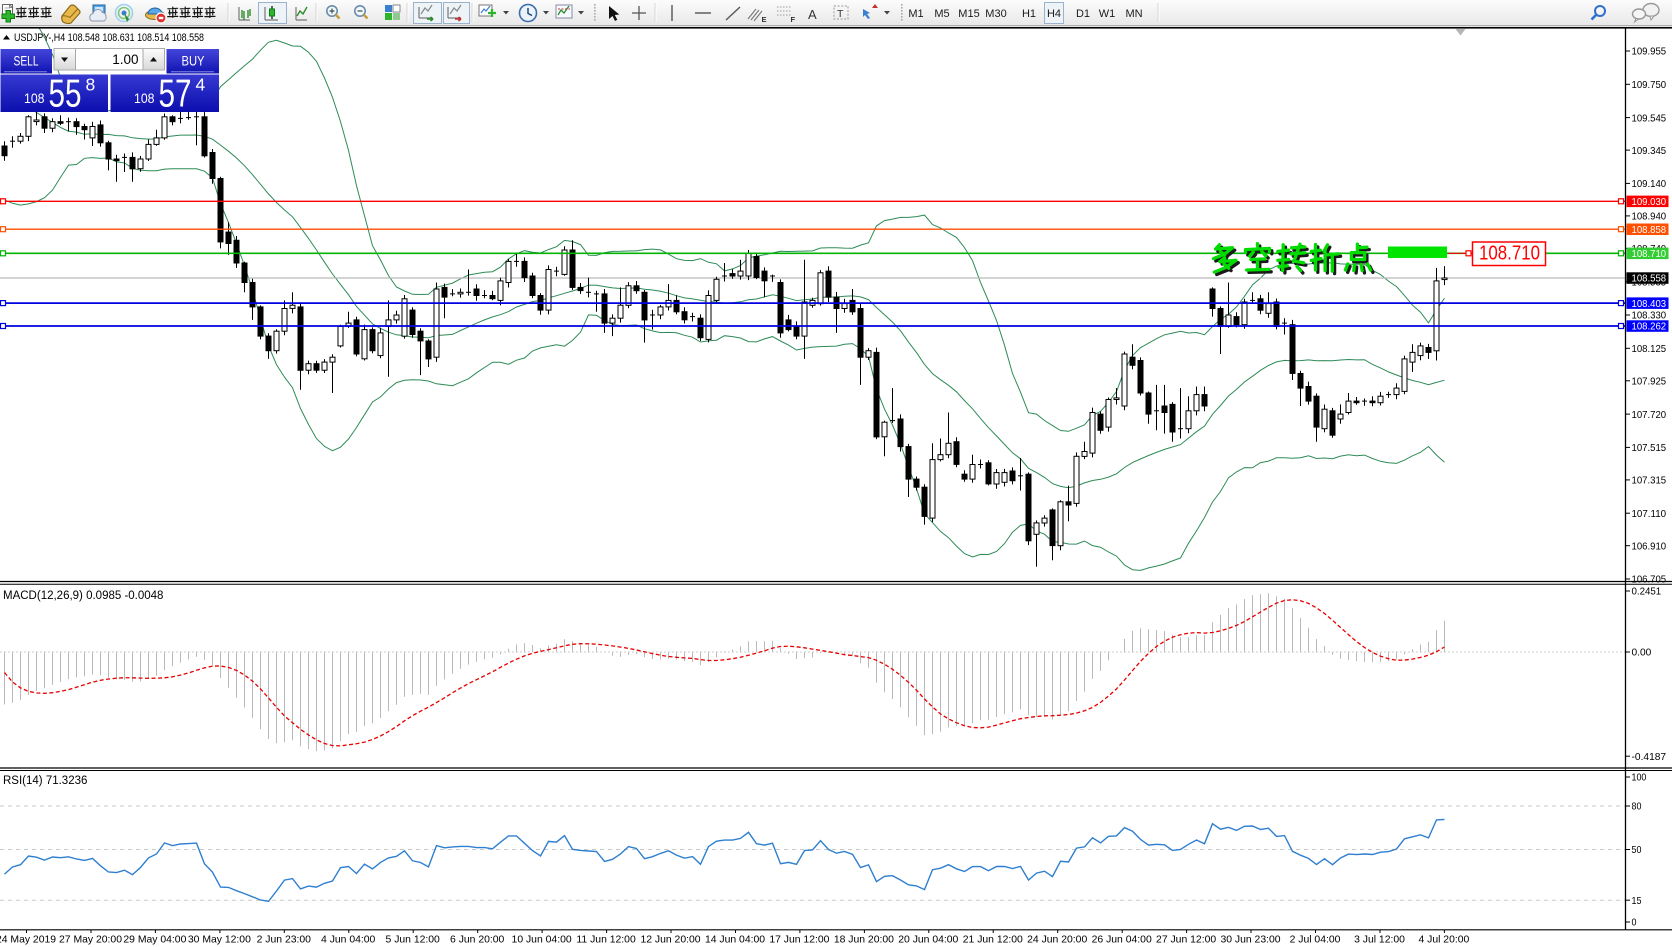 Image resolution: width=1672 pixels, height=947 pixels. Describe the element at coordinates (1029, 14) in the screenshot. I see `svg-text: H1` at that location.